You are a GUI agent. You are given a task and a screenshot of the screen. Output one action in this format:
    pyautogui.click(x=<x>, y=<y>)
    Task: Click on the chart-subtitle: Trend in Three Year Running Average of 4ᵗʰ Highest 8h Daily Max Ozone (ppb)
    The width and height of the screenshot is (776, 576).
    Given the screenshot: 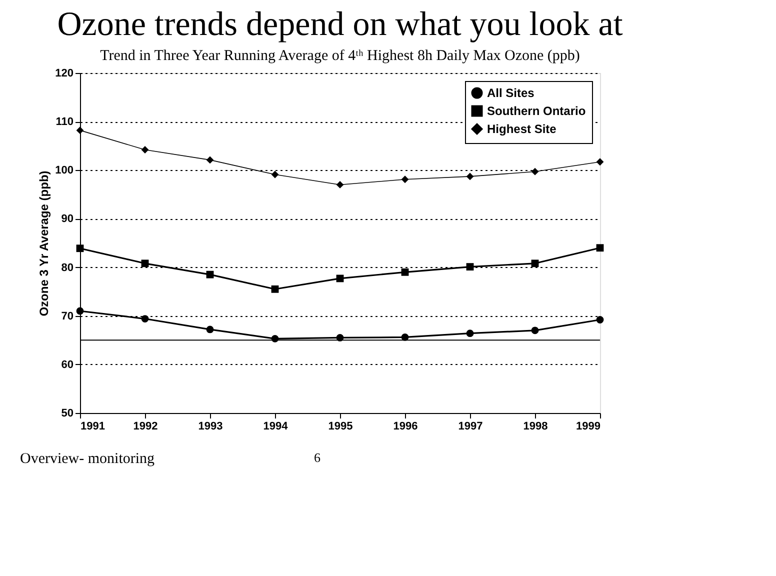 What is the action you would take?
    pyautogui.click(x=340, y=56)
    